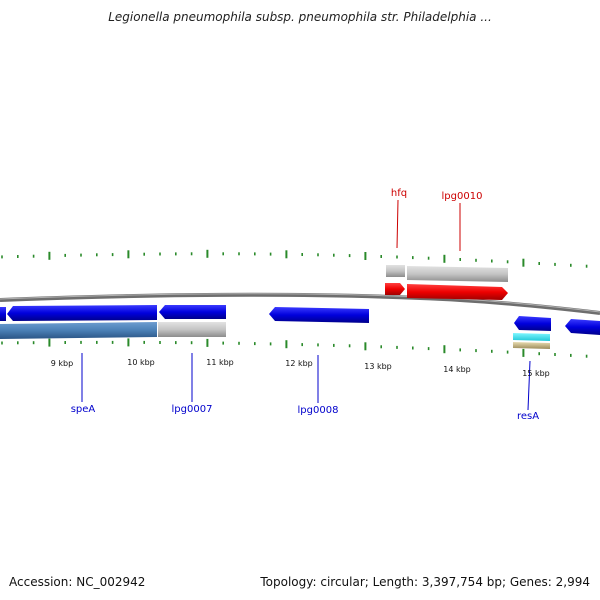  What do you see at coordinates (318, 410) in the screenshot?
I see `gene-label-lpg0008: lpg0008` at bounding box center [318, 410].